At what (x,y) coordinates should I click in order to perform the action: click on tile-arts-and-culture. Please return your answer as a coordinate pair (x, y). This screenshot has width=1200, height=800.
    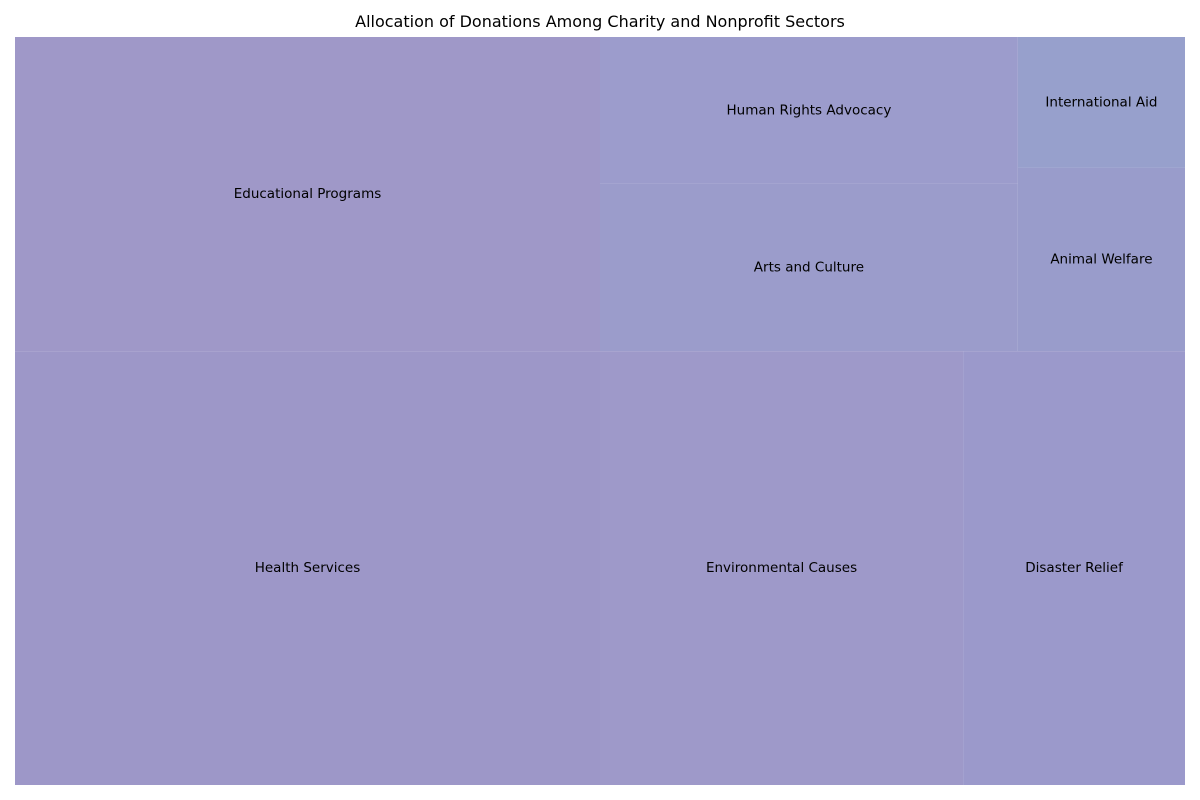
    Looking at the image, I should click on (809, 267).